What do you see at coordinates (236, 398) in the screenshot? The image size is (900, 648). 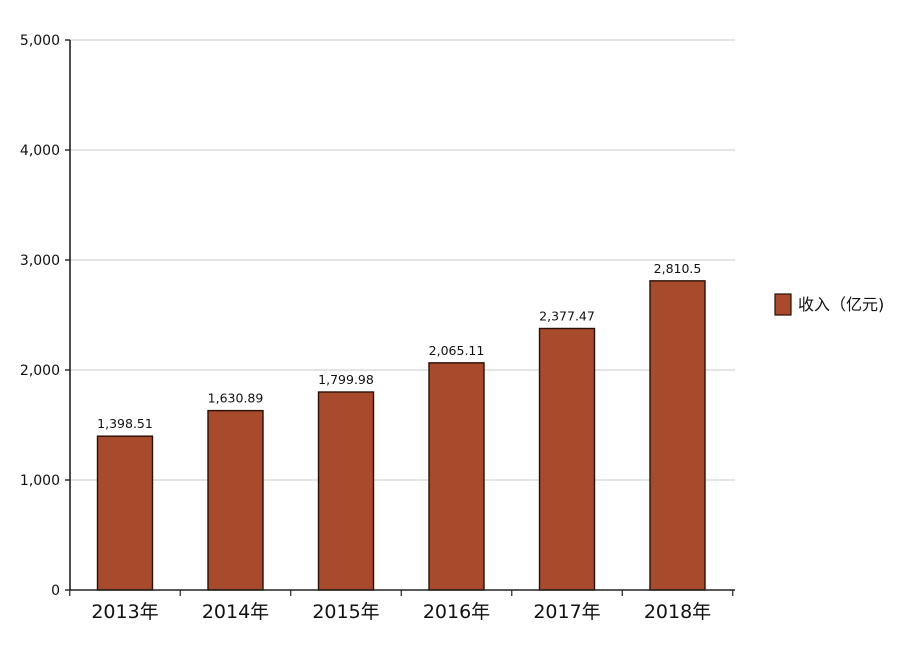 I see `data-label: 1,630.89` at bounding box center [236, 398].